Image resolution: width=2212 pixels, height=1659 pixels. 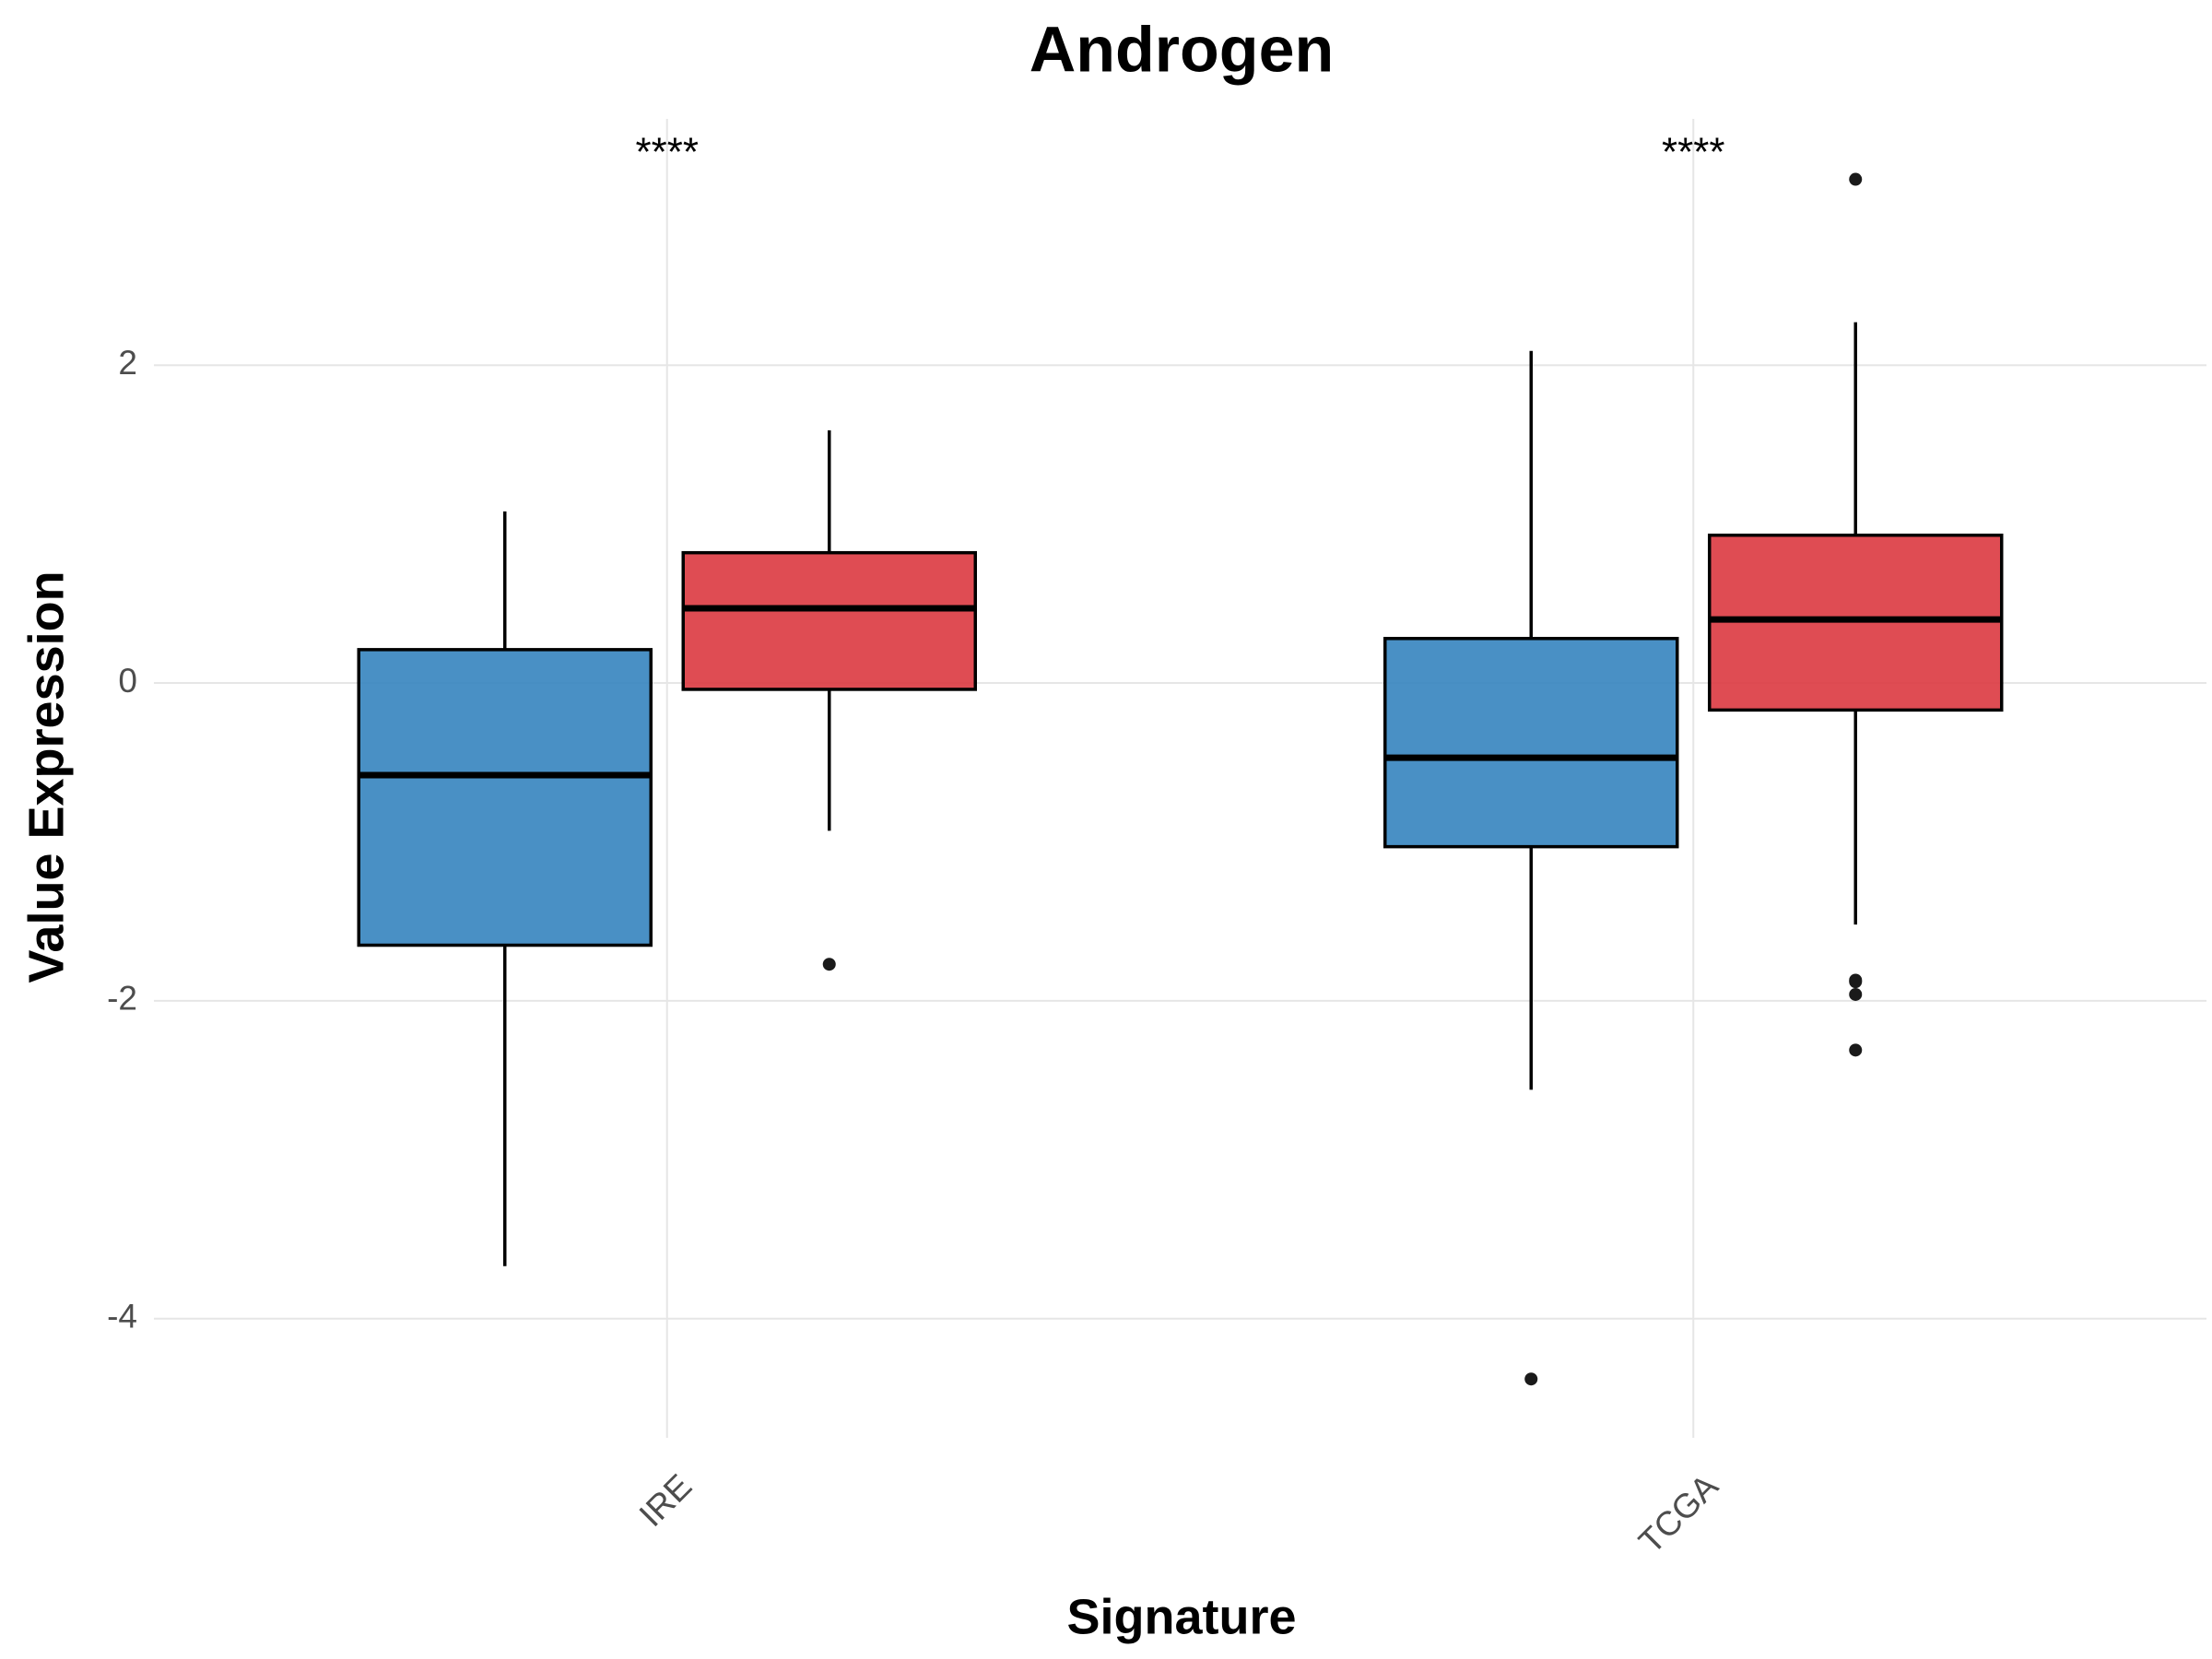 I want to click on x-tick-label: TCGA, so click(x=1678, y=1513).